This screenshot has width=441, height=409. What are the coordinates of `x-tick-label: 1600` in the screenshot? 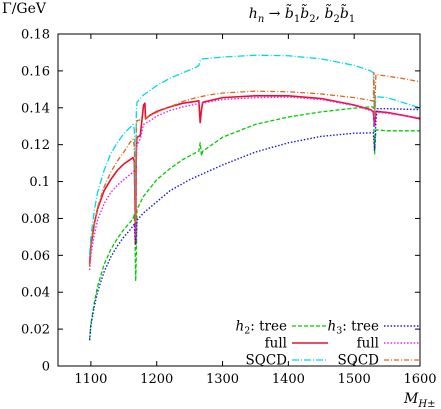 It's located at (419, 379).